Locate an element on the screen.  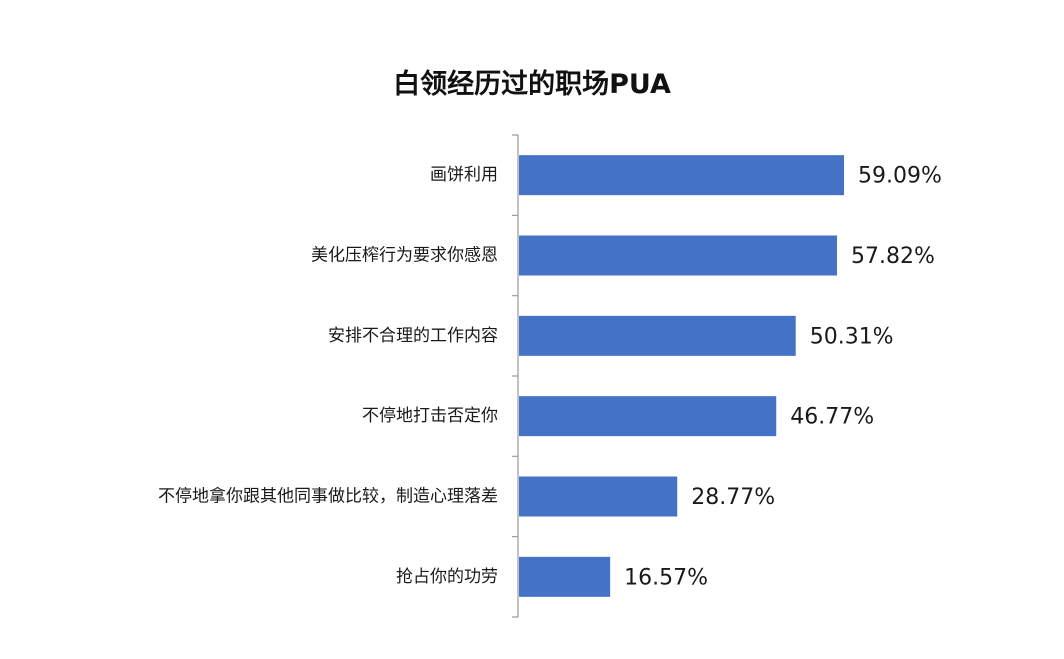
value-label: 16.57% is located at coordinates (666, 577).